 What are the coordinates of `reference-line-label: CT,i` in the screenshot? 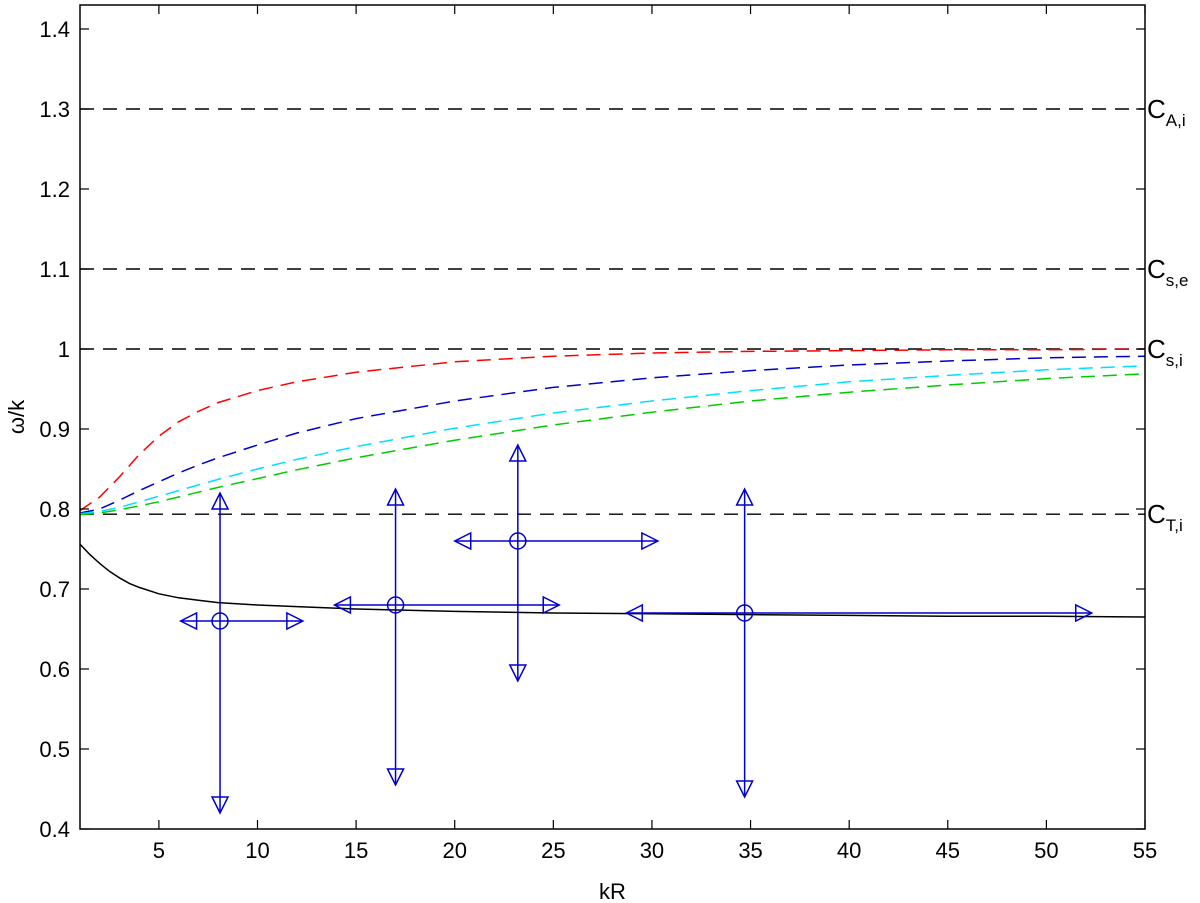 It's located at (1165, 517).